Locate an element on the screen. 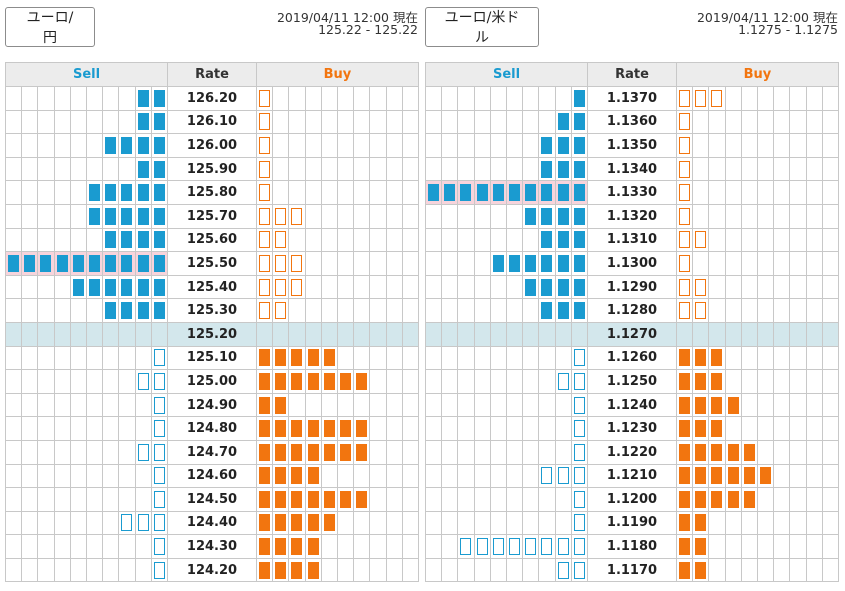 The width and height of the screenshot is (845, 591). rate-row: 1.1200 is located at coordinates (631, 499).